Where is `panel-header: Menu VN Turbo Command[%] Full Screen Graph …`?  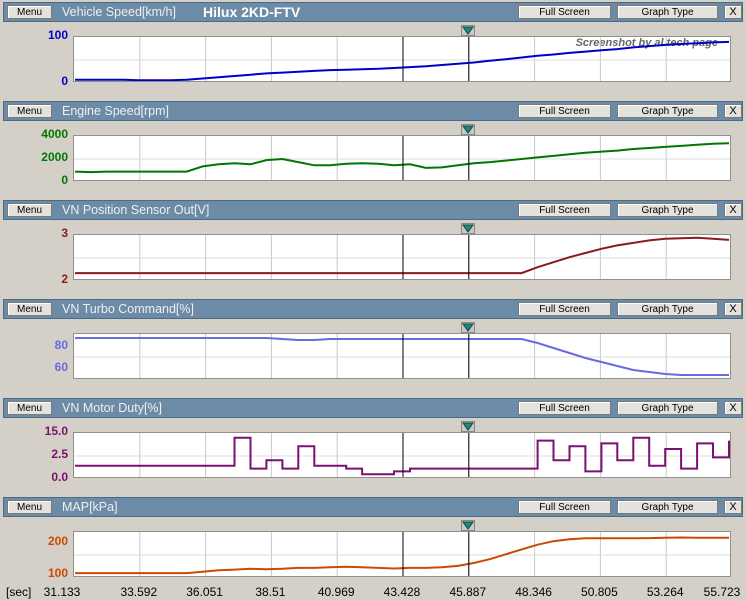
panel-header: Menu VN Turbo Command[%] Full Screen Graph … is located at coordinates (373, 309).